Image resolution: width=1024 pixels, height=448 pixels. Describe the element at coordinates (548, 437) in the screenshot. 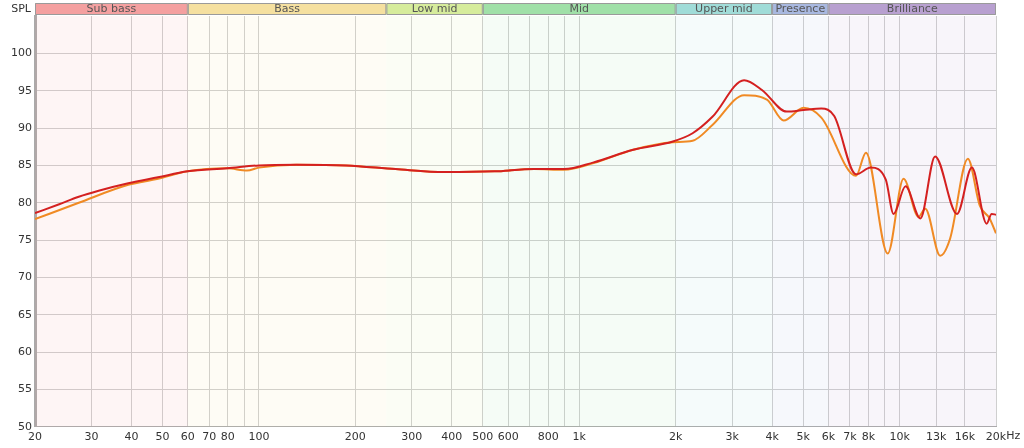

I see `x-tick-label: 800` at that location.